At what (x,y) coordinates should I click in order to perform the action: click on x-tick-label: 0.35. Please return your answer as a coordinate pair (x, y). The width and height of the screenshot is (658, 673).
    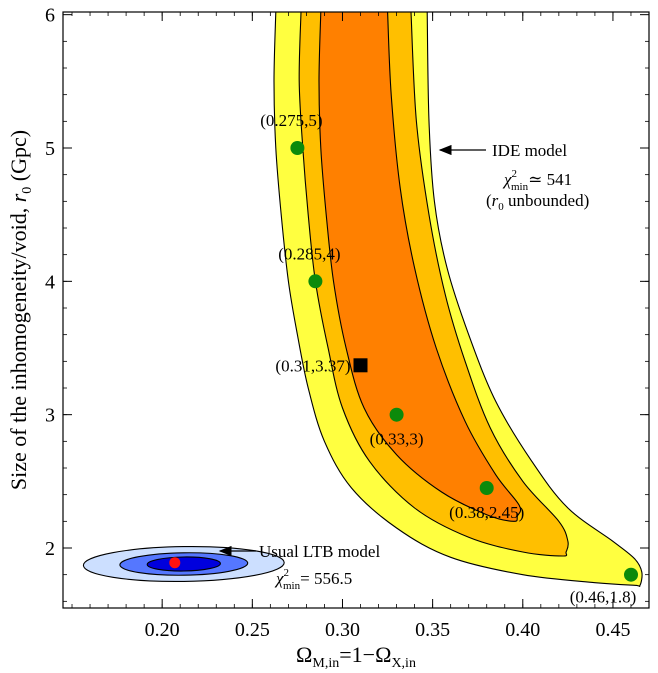
    Looking at the image, I should click on (432, 630).